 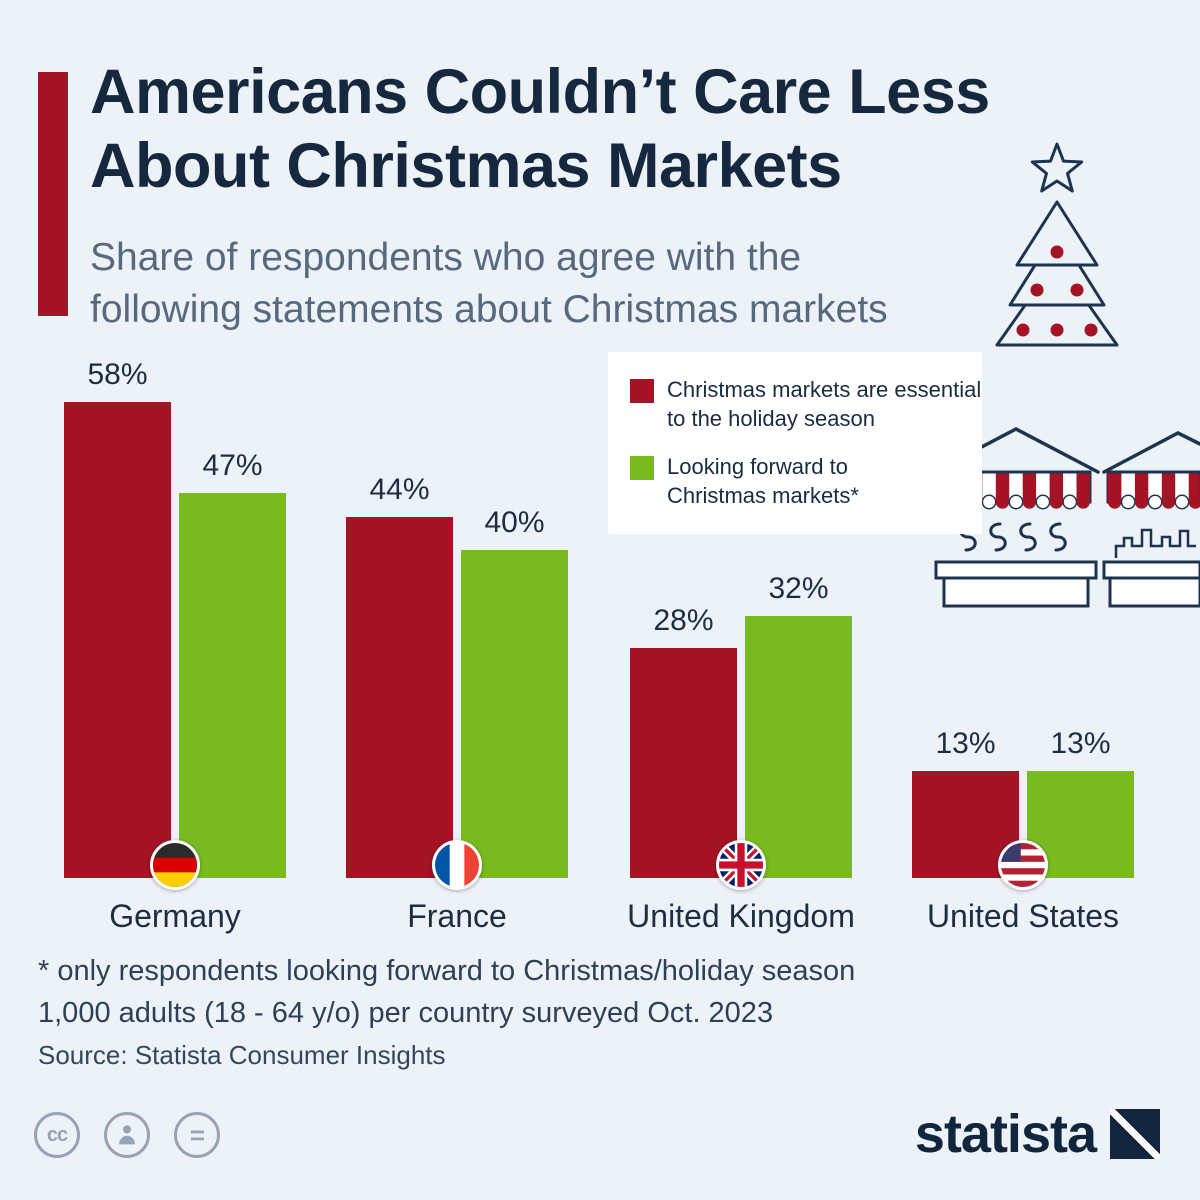 I want to click on bar-group-fr: 44% 40% France, so click(x=457, y=467).